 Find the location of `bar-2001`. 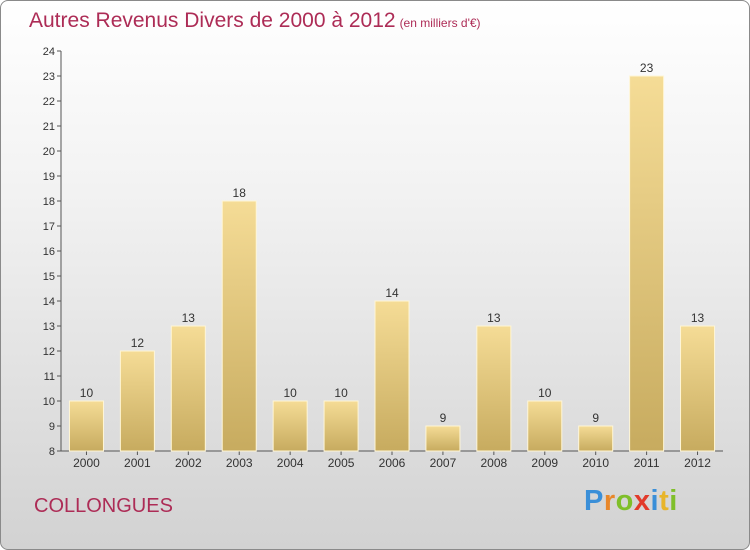

bar-2001 is located at coordinates (137, 401).